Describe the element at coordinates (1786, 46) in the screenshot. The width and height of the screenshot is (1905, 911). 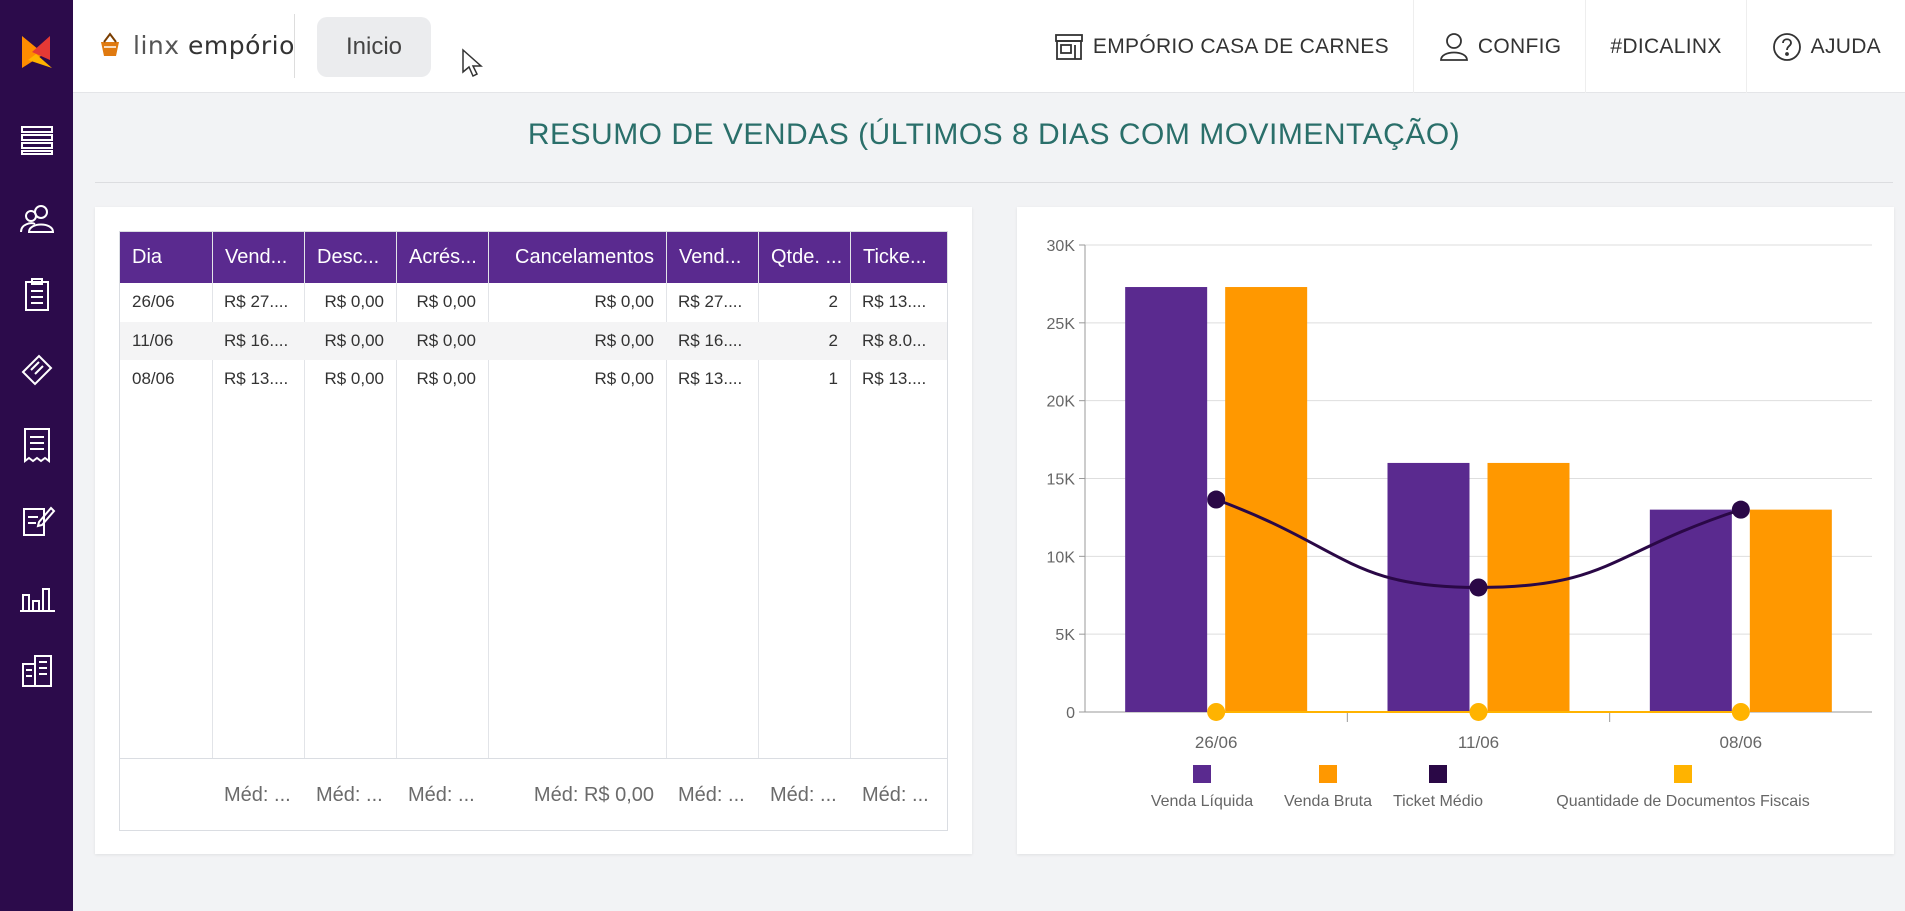
I see `help-icon` at that location.